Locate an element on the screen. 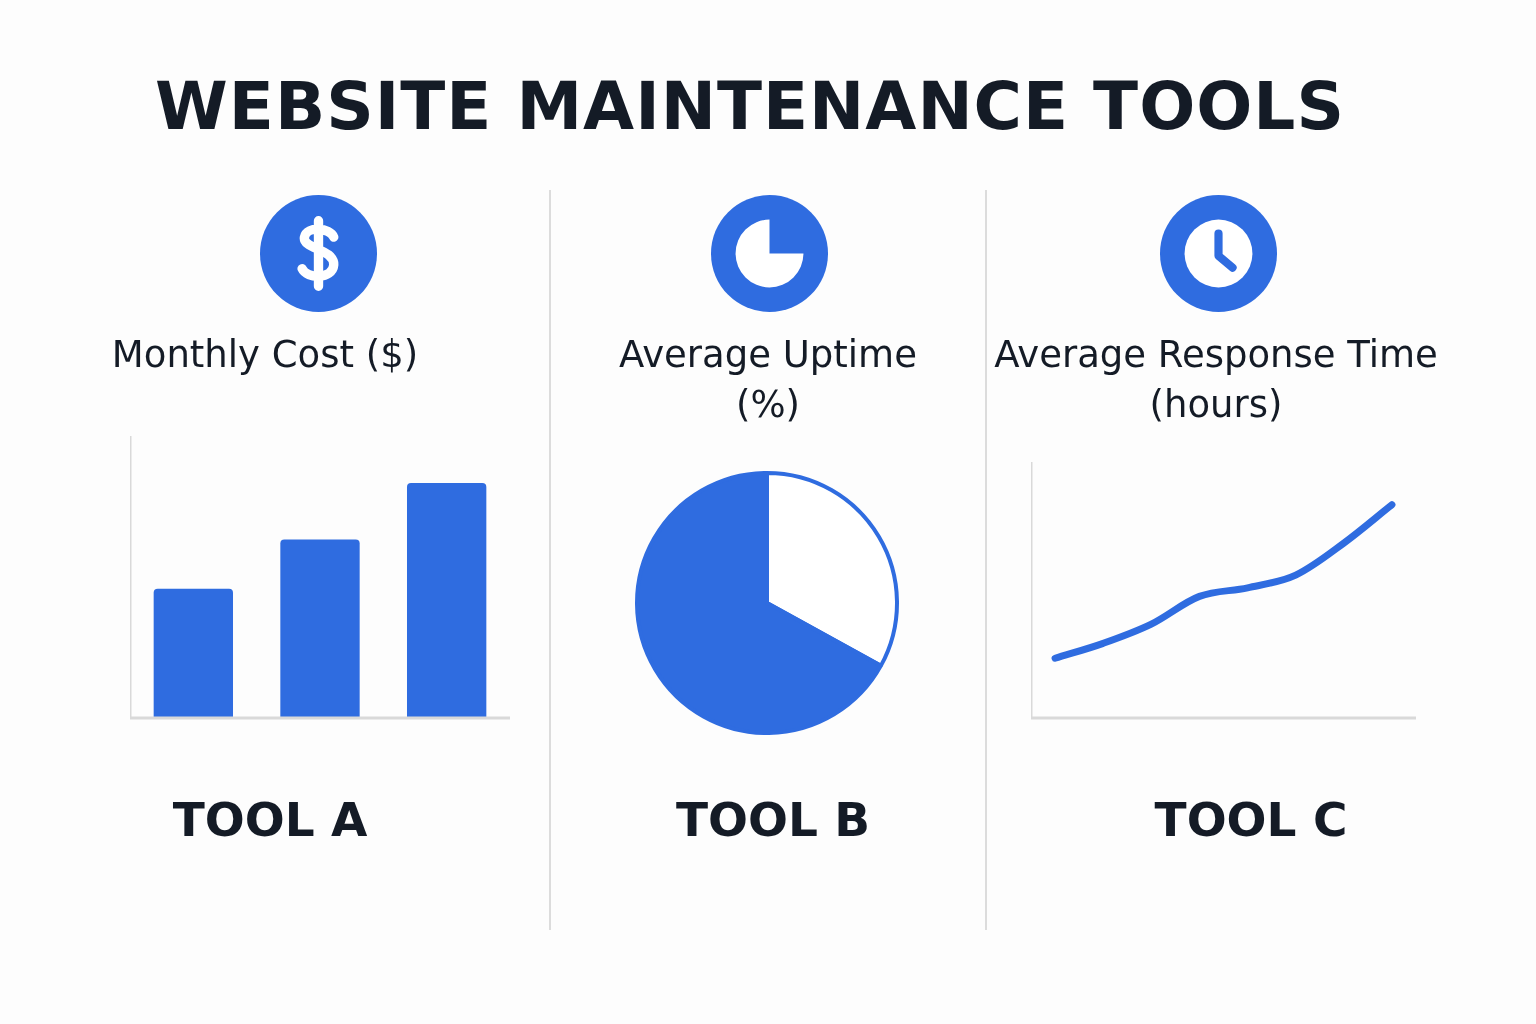  text: TOOL B is located at coordinates (773, 819).